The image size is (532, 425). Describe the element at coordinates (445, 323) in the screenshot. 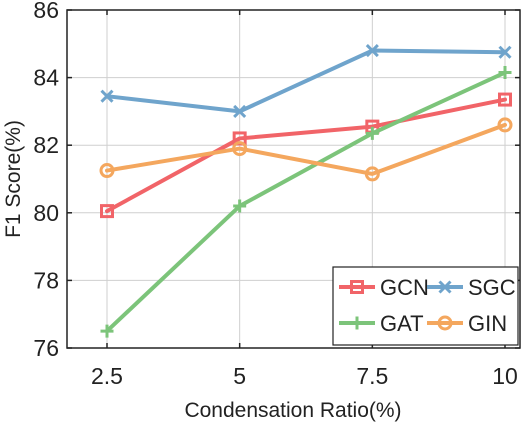

I see `legend-marker-gin` at that location.